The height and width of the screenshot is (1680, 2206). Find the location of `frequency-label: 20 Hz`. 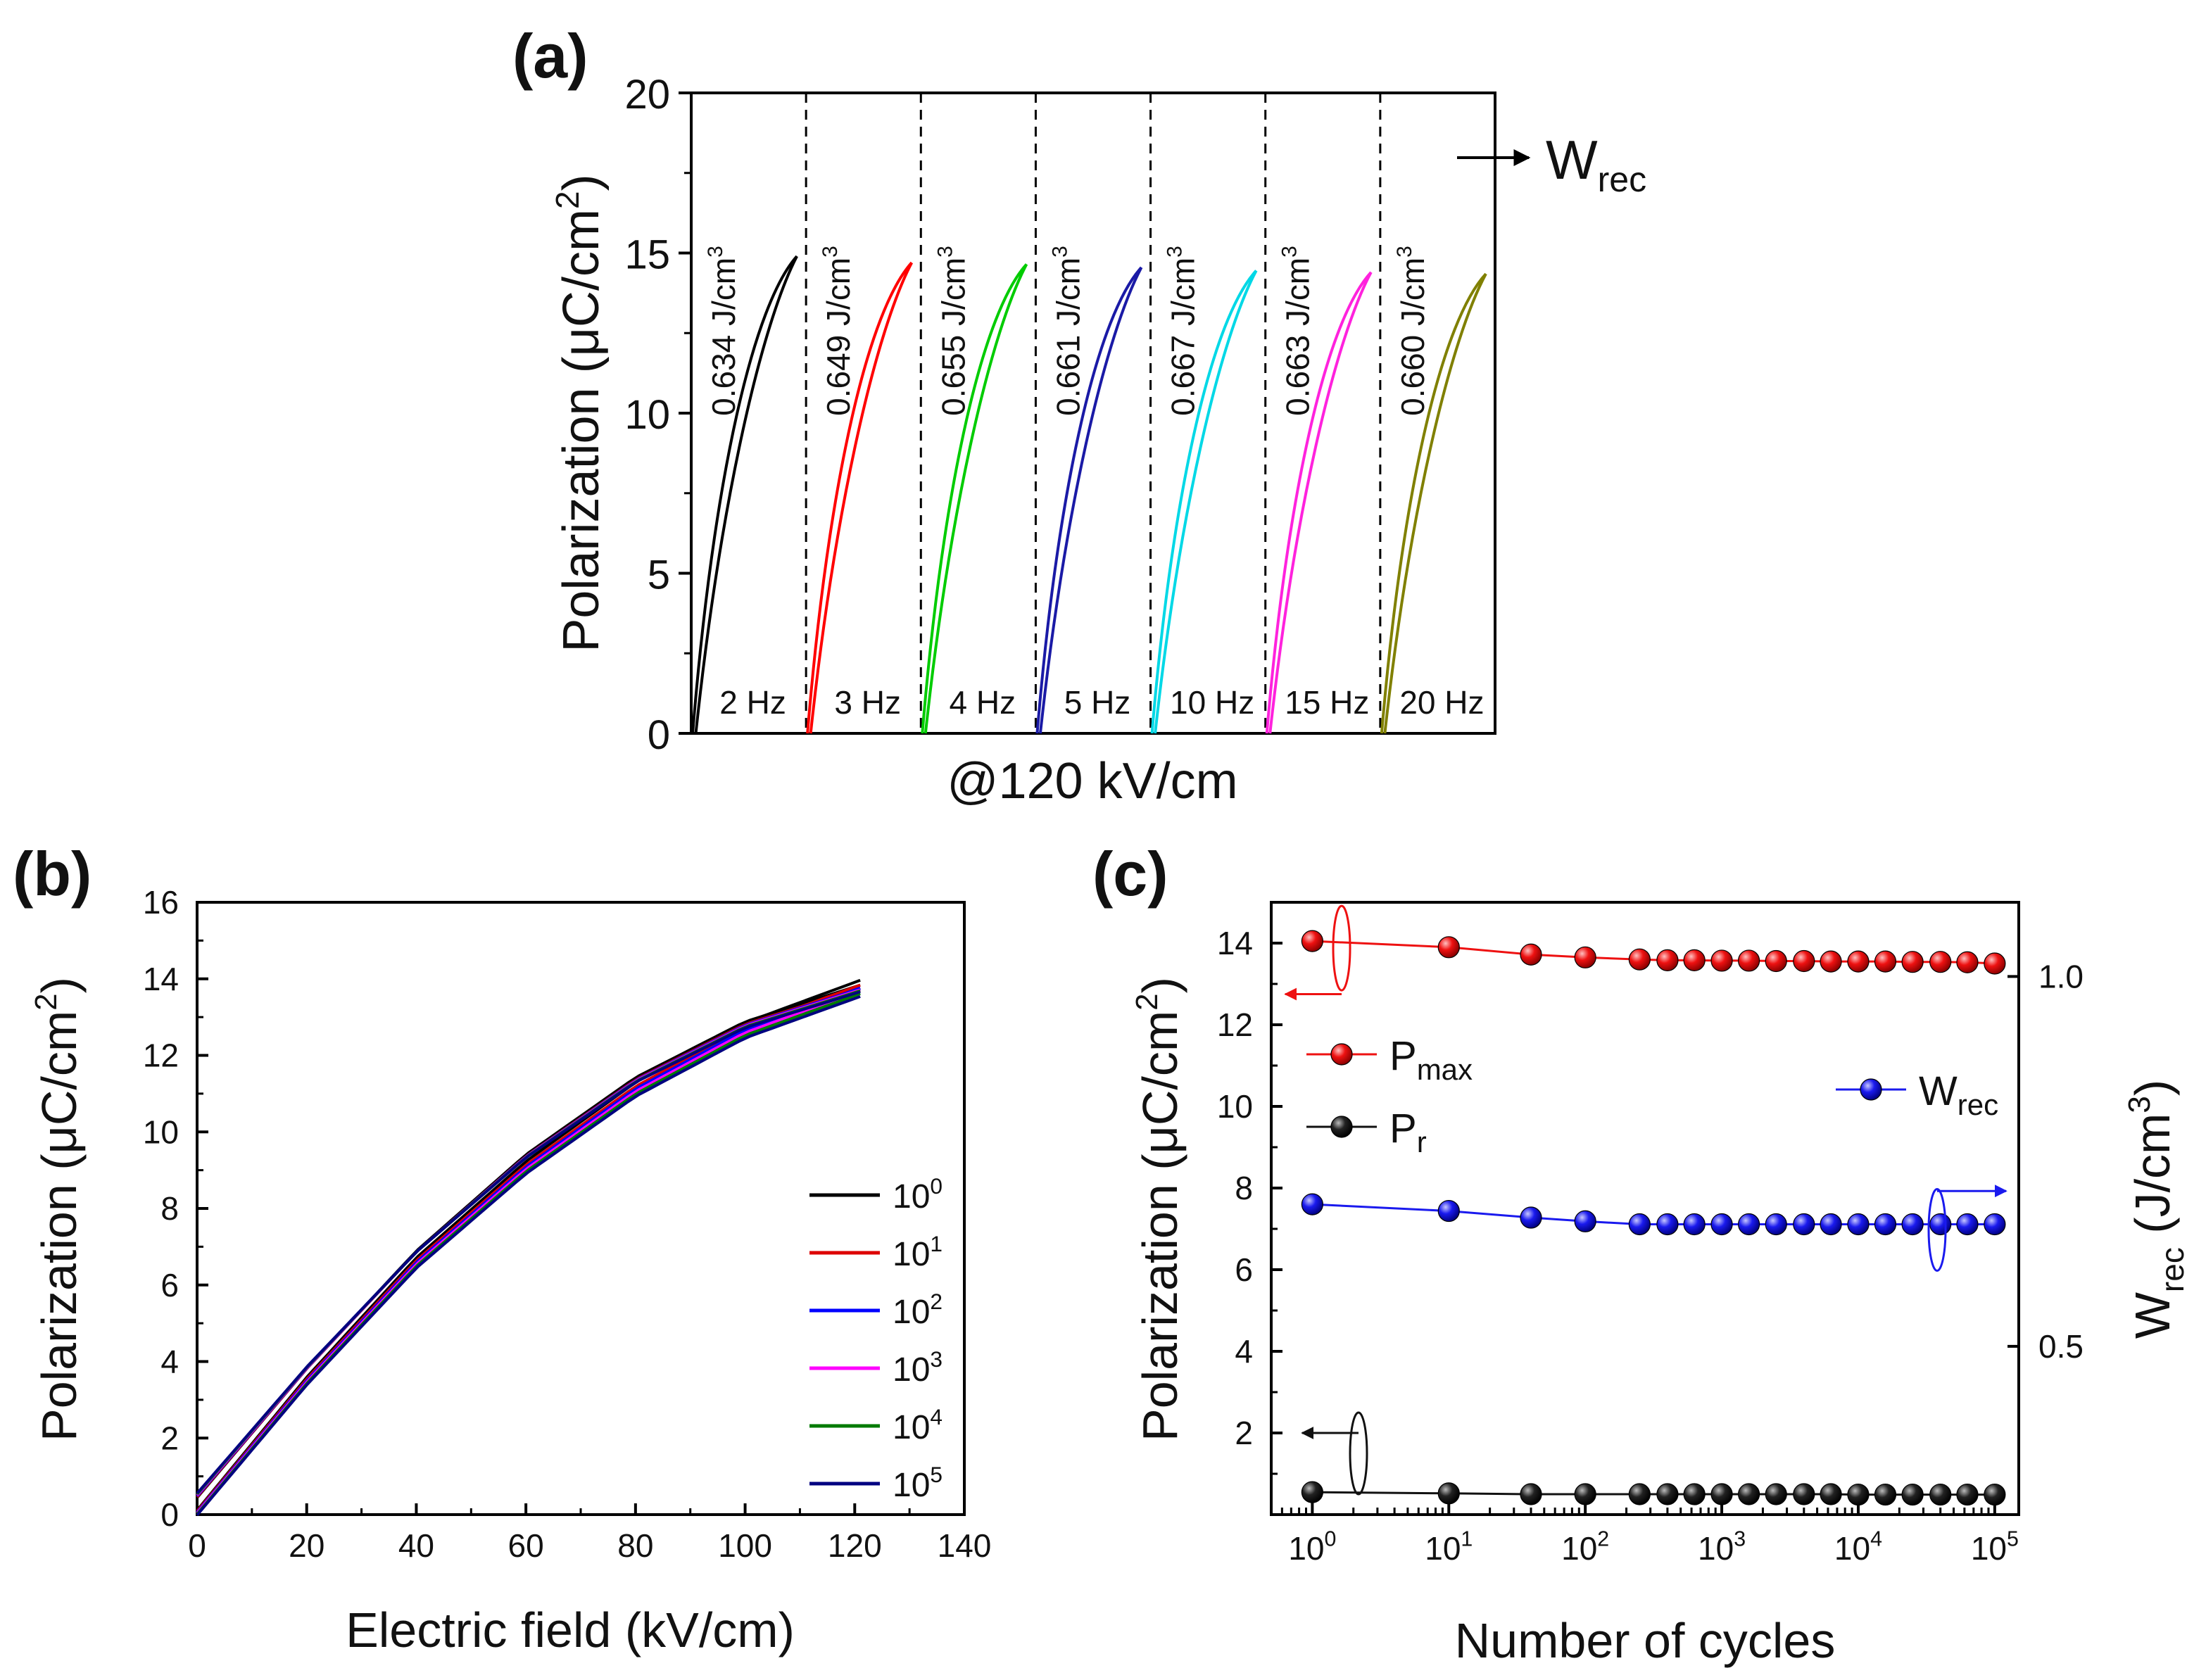

frequency-label: 20 Hz is located at coordinates (1441, 703).